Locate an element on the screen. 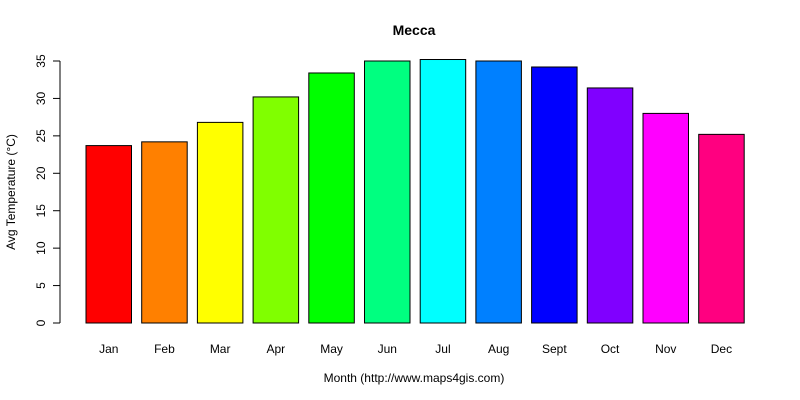  x-tick-label: Jul is located at coordinates (442, 349).